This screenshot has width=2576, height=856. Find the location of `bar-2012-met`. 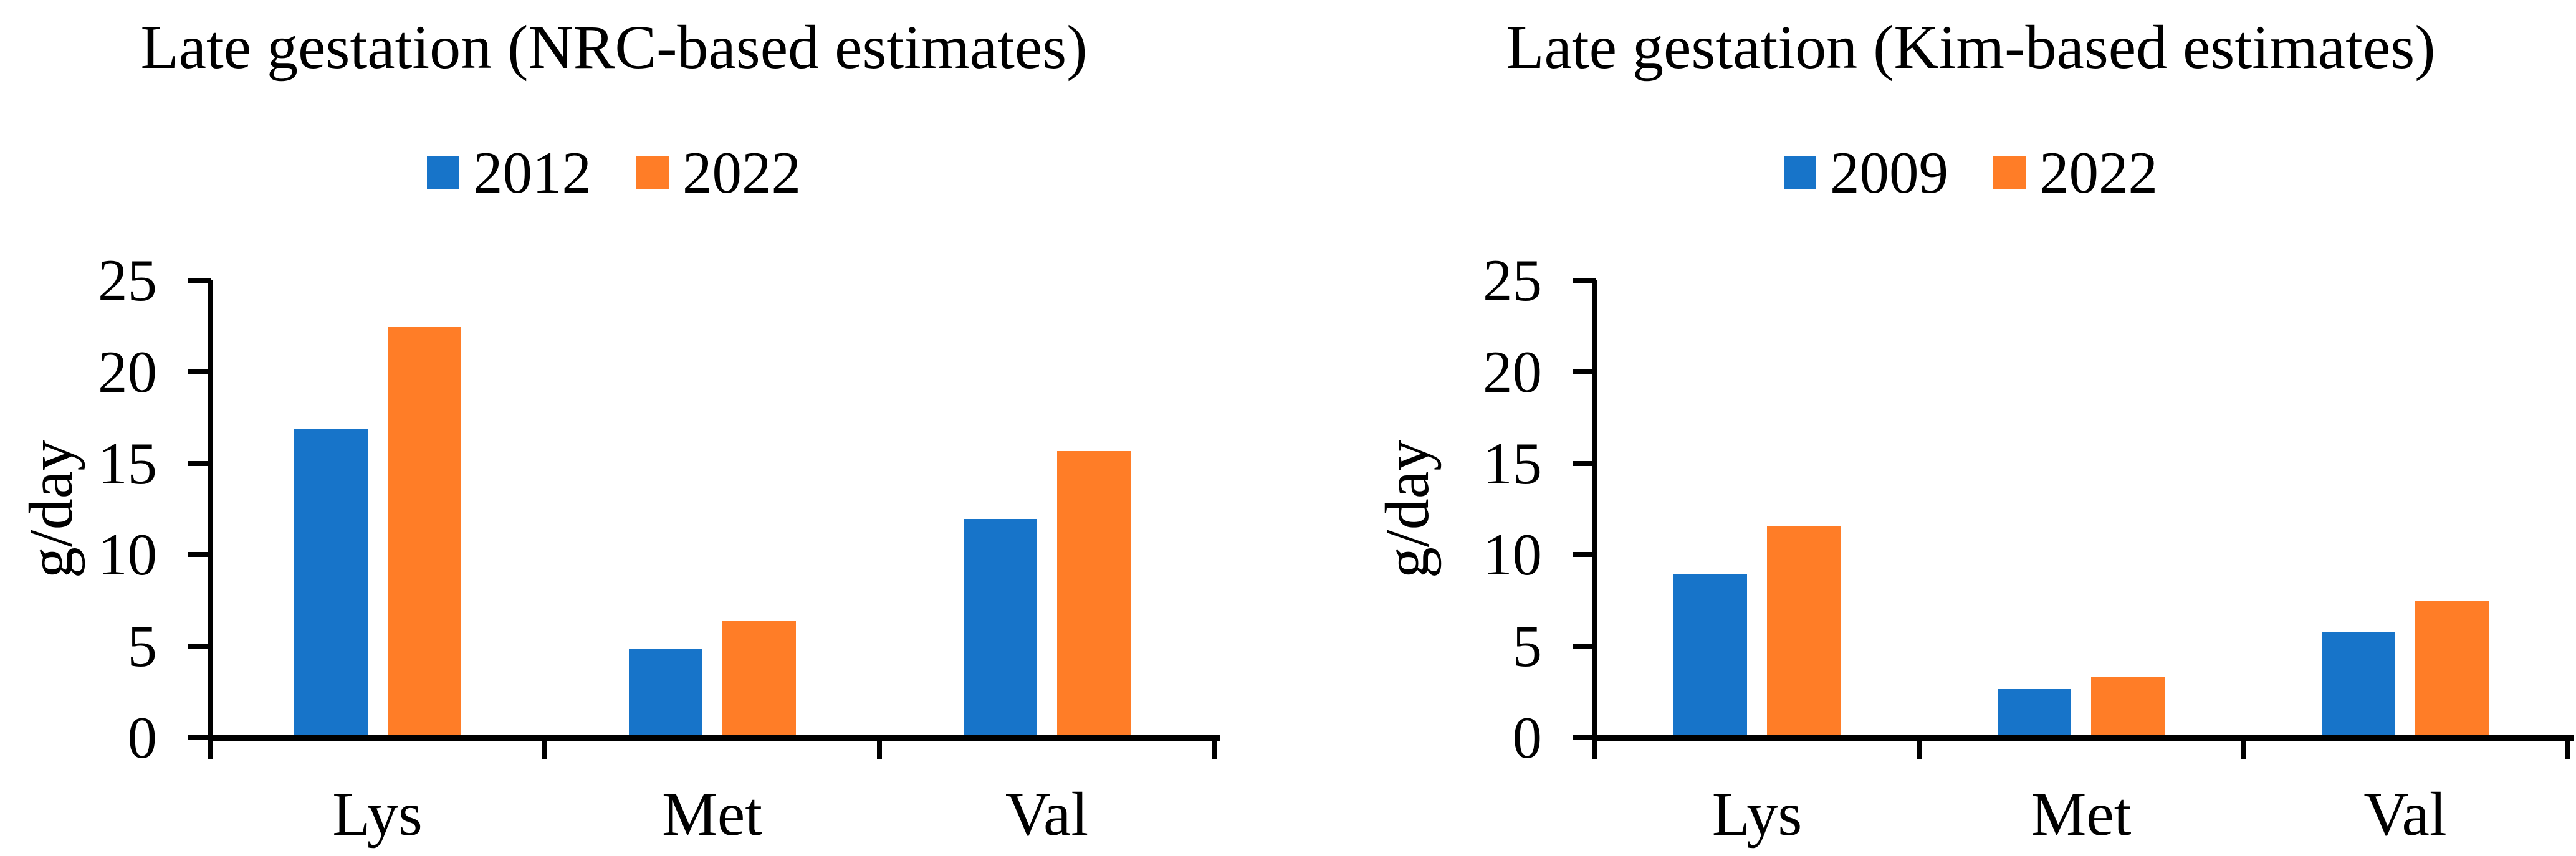

bar-2012-met is located at coordinates (666, 692).